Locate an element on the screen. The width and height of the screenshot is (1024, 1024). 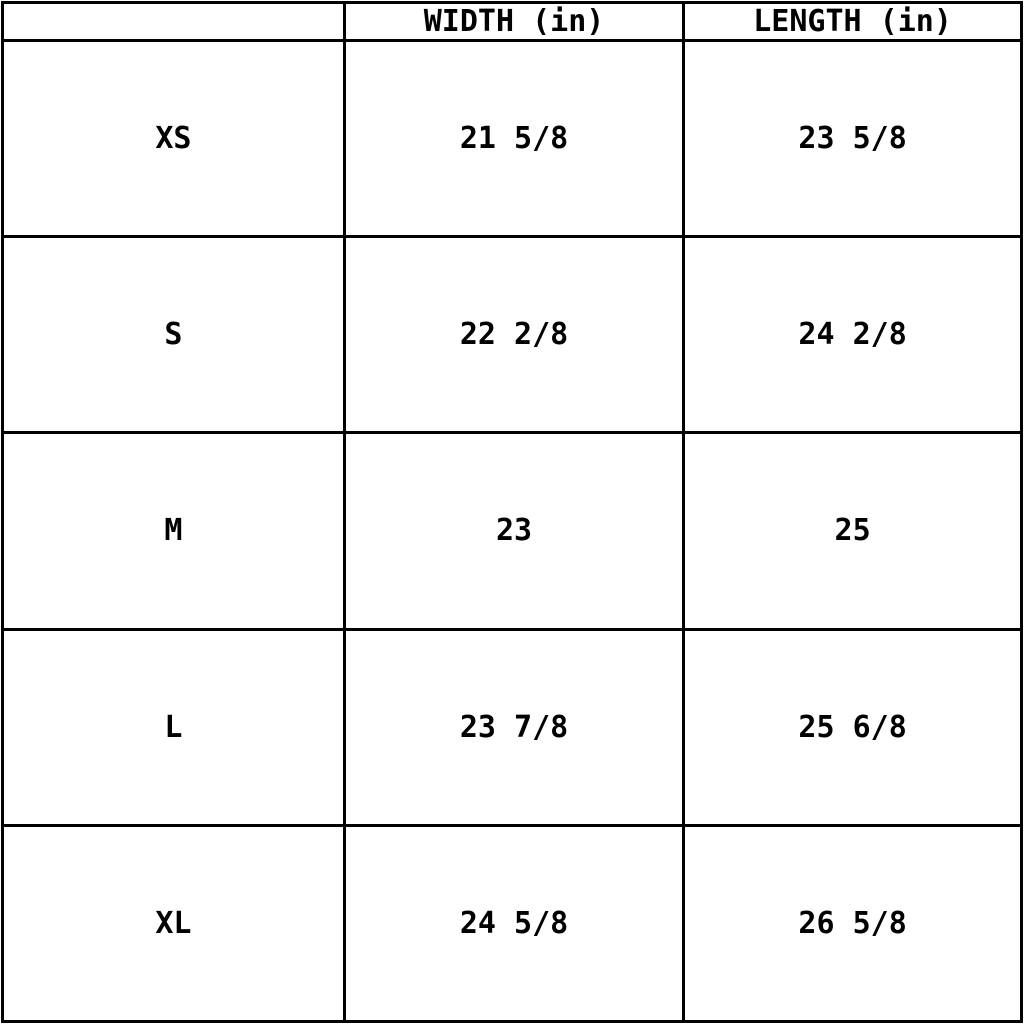
width-value: 22 2/8 is located at coordinates (514, 335).